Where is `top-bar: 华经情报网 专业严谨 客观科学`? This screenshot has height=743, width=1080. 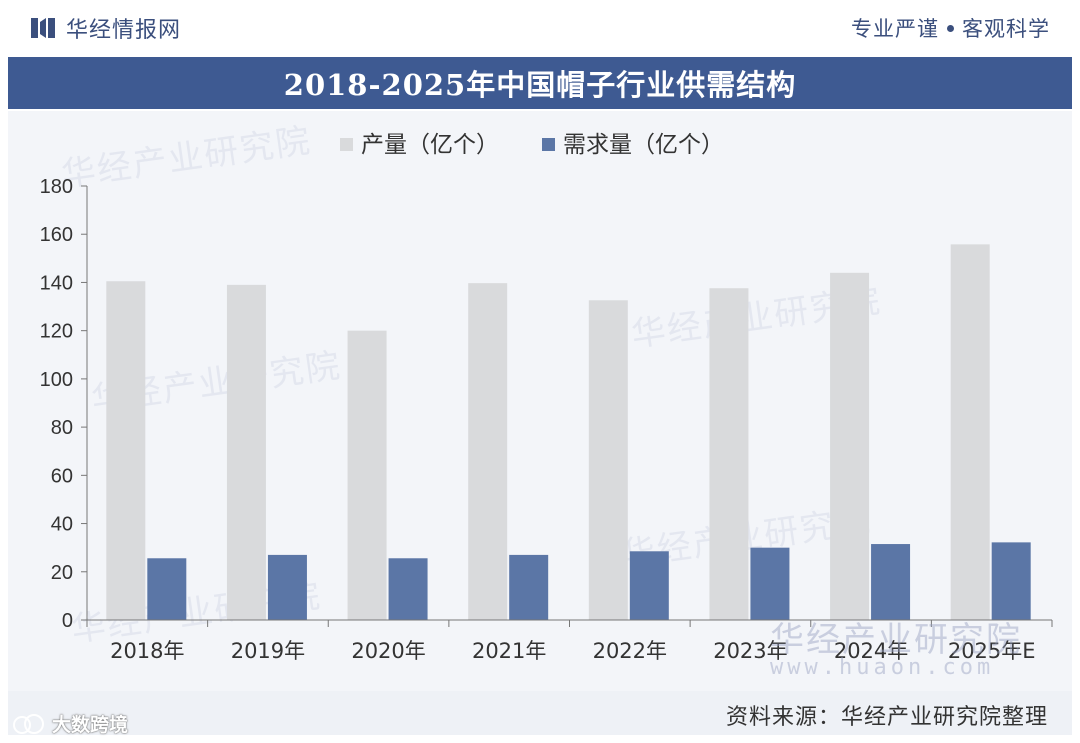 top-bar: 华经情报网 专业严谨 客观科学 is located at coordinates (540, 28).